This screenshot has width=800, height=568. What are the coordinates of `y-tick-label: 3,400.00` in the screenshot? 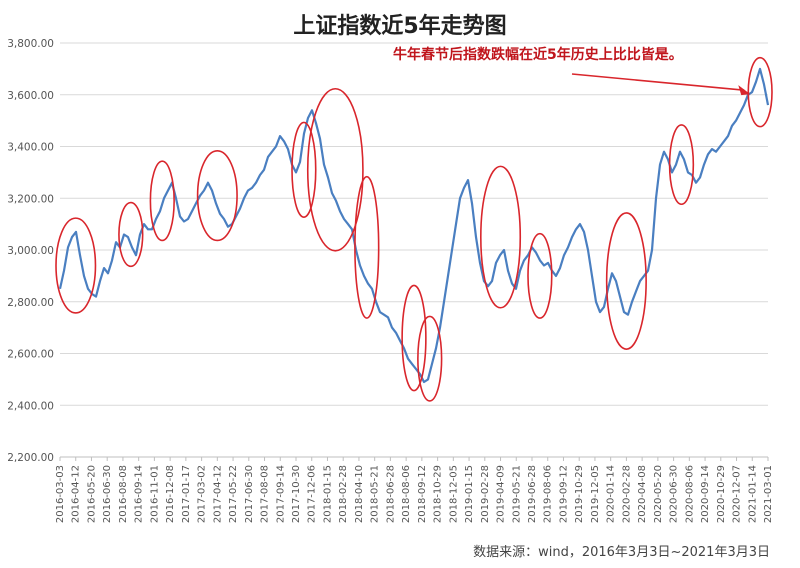 It's located at (30, 148).